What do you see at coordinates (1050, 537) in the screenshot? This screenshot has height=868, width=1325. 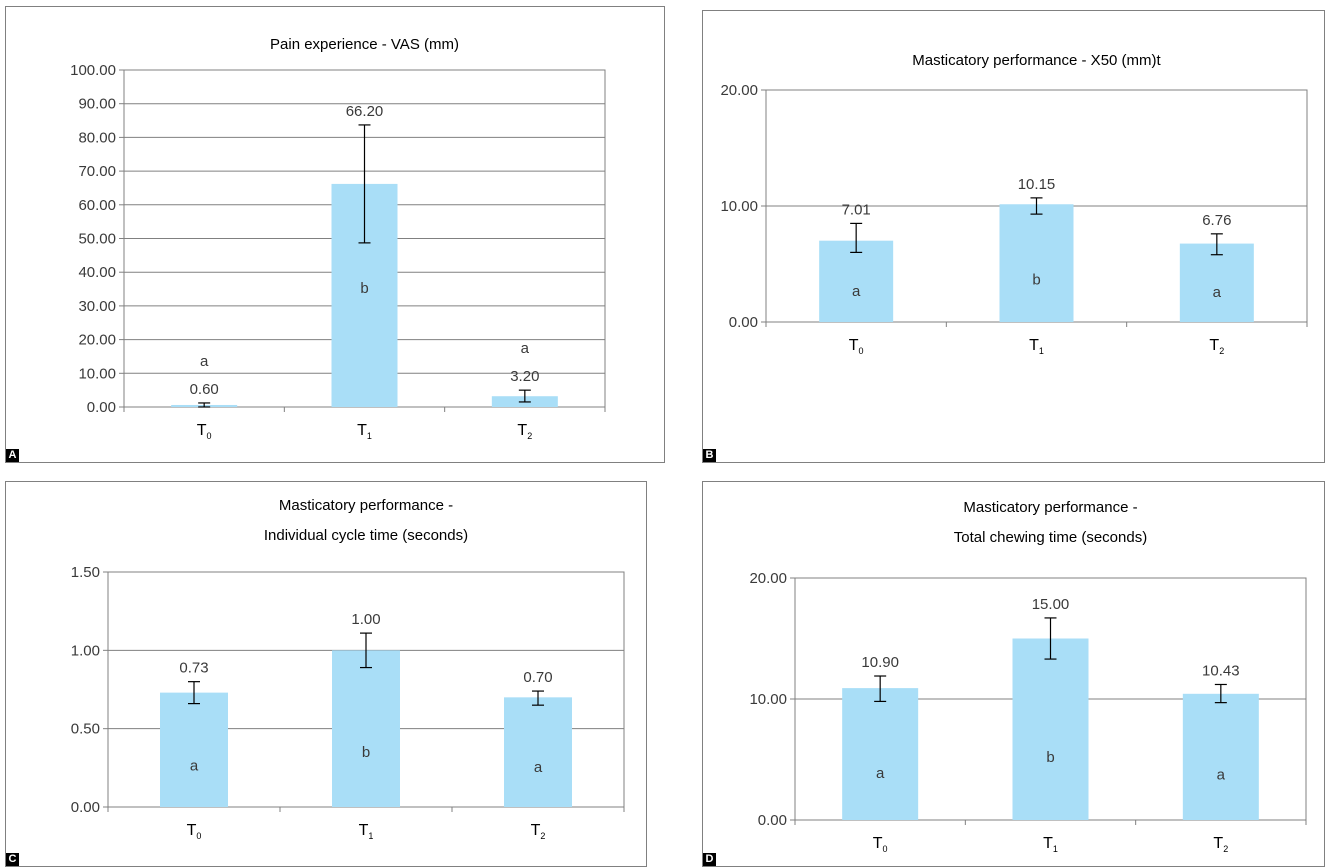 I see `chart-title-d-line-1: Total chewing time (seconds)` at bounding box center [1050, 537].